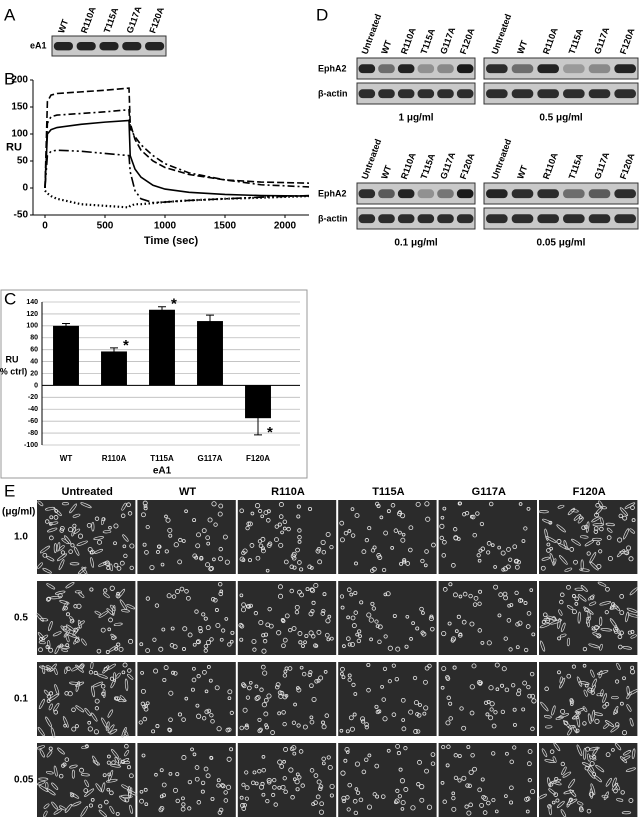 This screenshot has height=818, width=639. I want to click on lane-label: WT, so click(63, 25).